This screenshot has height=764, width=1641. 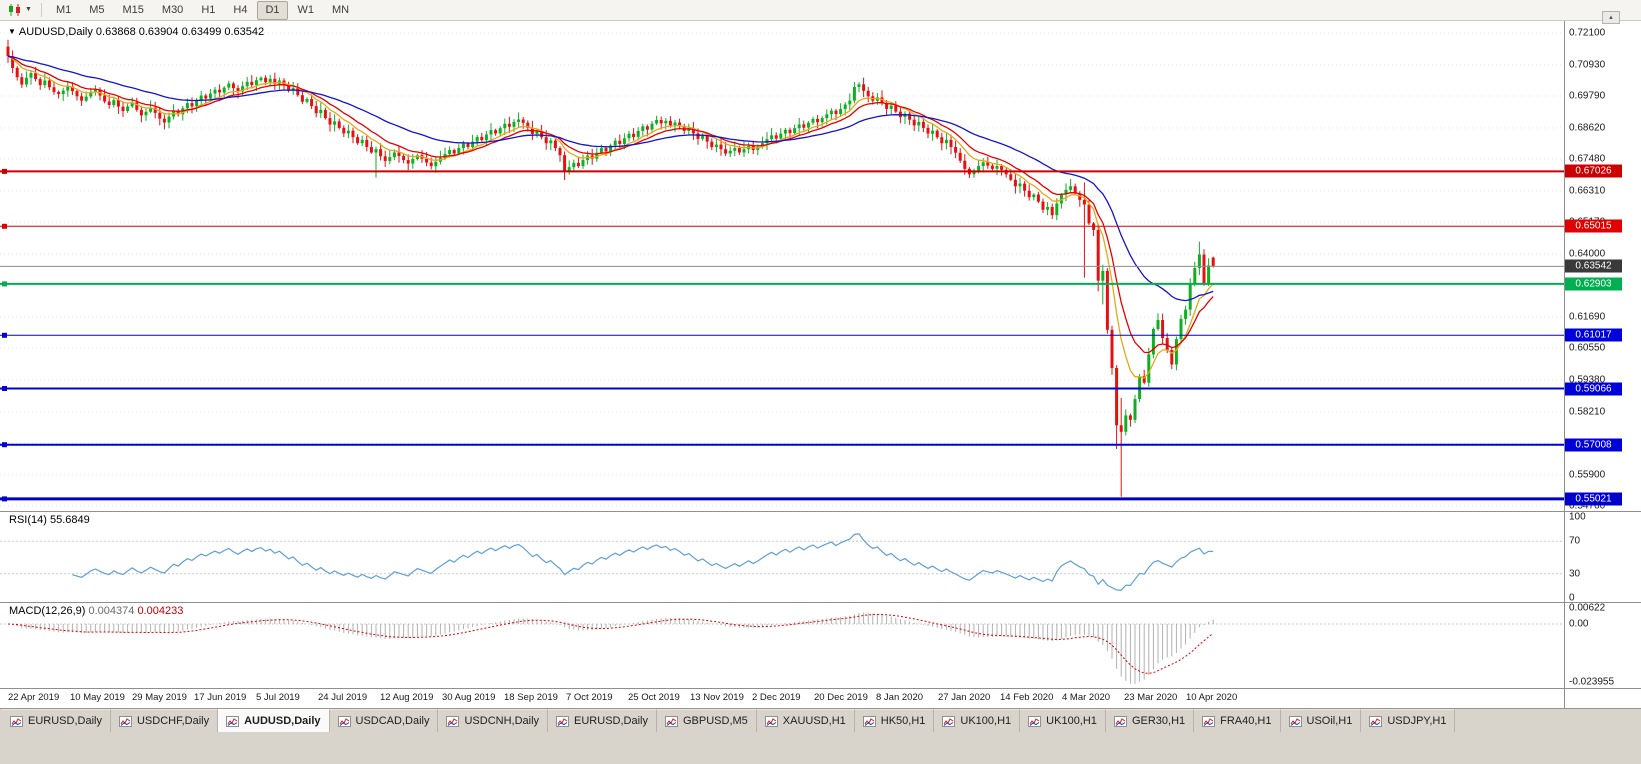 What do you see at coordinates (1572, 598) in the screenshot?
I see `rsi-axis-label: 0` at bounding box center [1572, 598].